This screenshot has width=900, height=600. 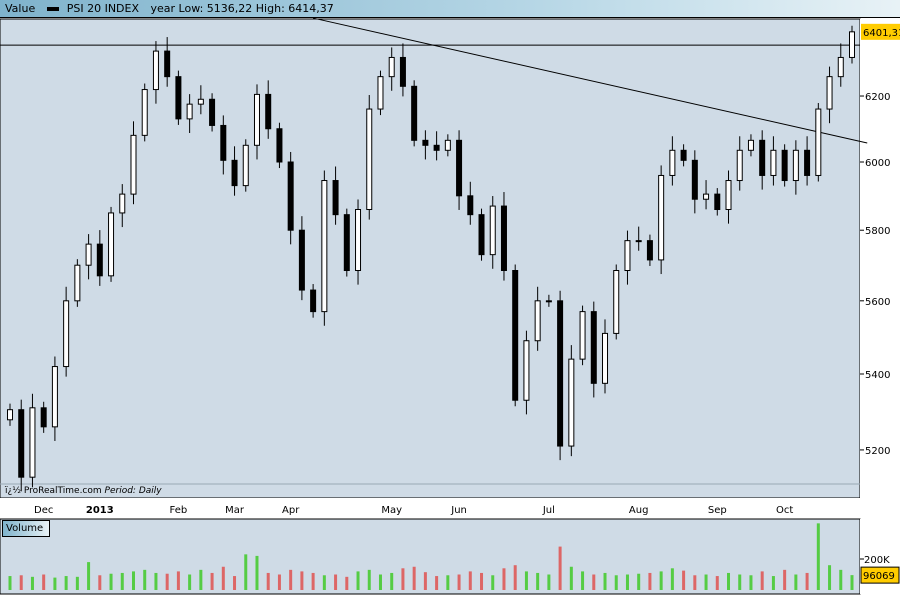 What do you see at coordinates (242, 8) in the screenshot?
I see `year-range: year Low: 5136,22 High: 6414,37` at bounding box center [242, 8].